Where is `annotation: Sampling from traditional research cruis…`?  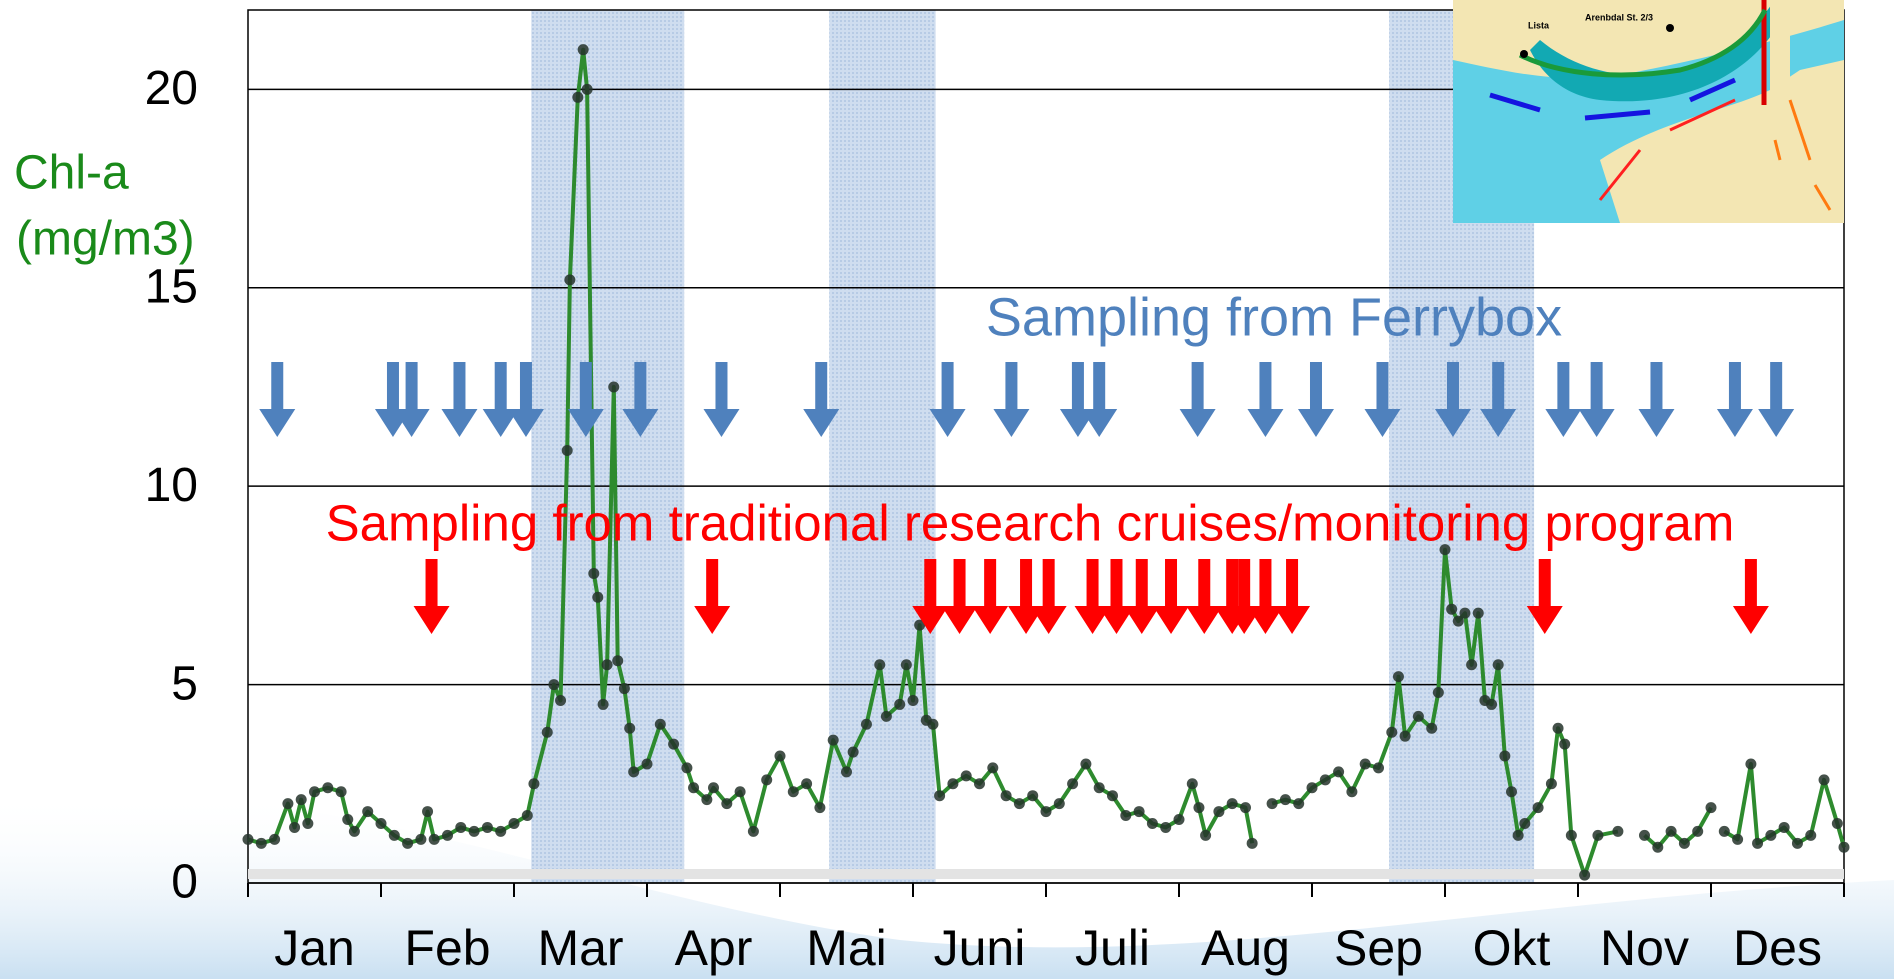
annotation: Sampling from traditional research cruis… is located at coordinates (1030, 522).